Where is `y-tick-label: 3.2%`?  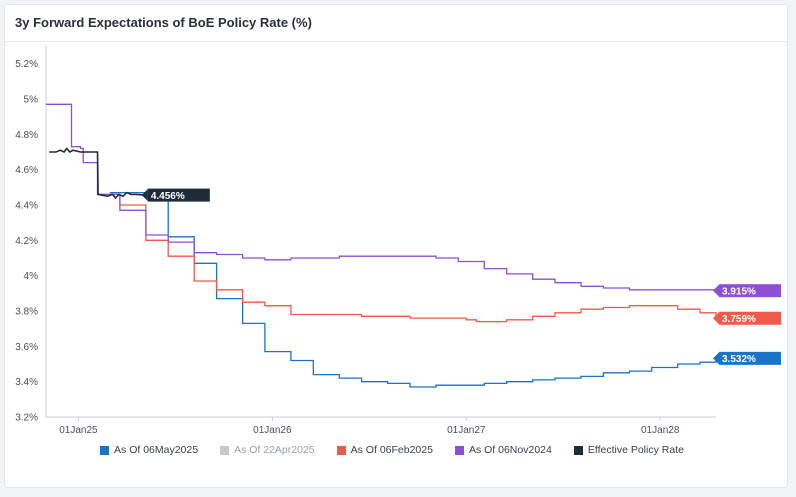
y-tick-label: 3.2% is located at coordinates (26, 418).